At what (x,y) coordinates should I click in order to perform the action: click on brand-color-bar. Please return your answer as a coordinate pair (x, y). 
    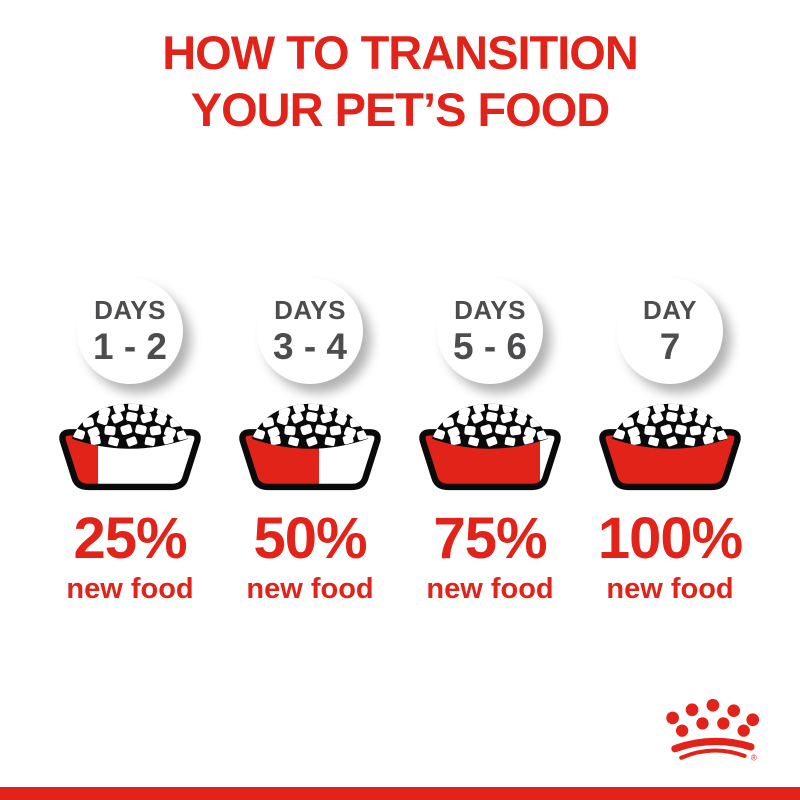
    Looking at the image, I should click on (400, 793).